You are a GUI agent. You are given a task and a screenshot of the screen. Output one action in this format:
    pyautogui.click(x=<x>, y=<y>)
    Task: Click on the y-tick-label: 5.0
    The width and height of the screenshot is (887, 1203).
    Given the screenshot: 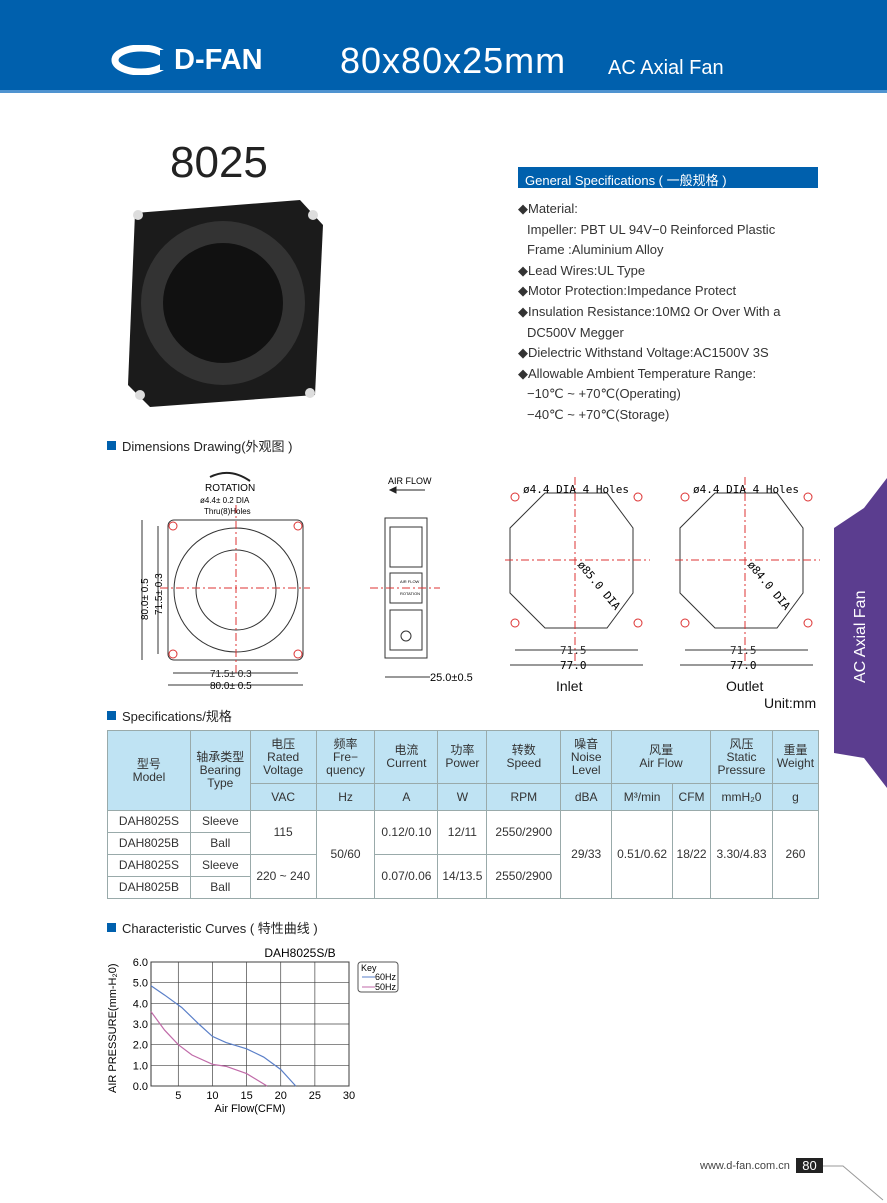 What is the action you would take?
    pyautogui.click(x=140, y=984)
    